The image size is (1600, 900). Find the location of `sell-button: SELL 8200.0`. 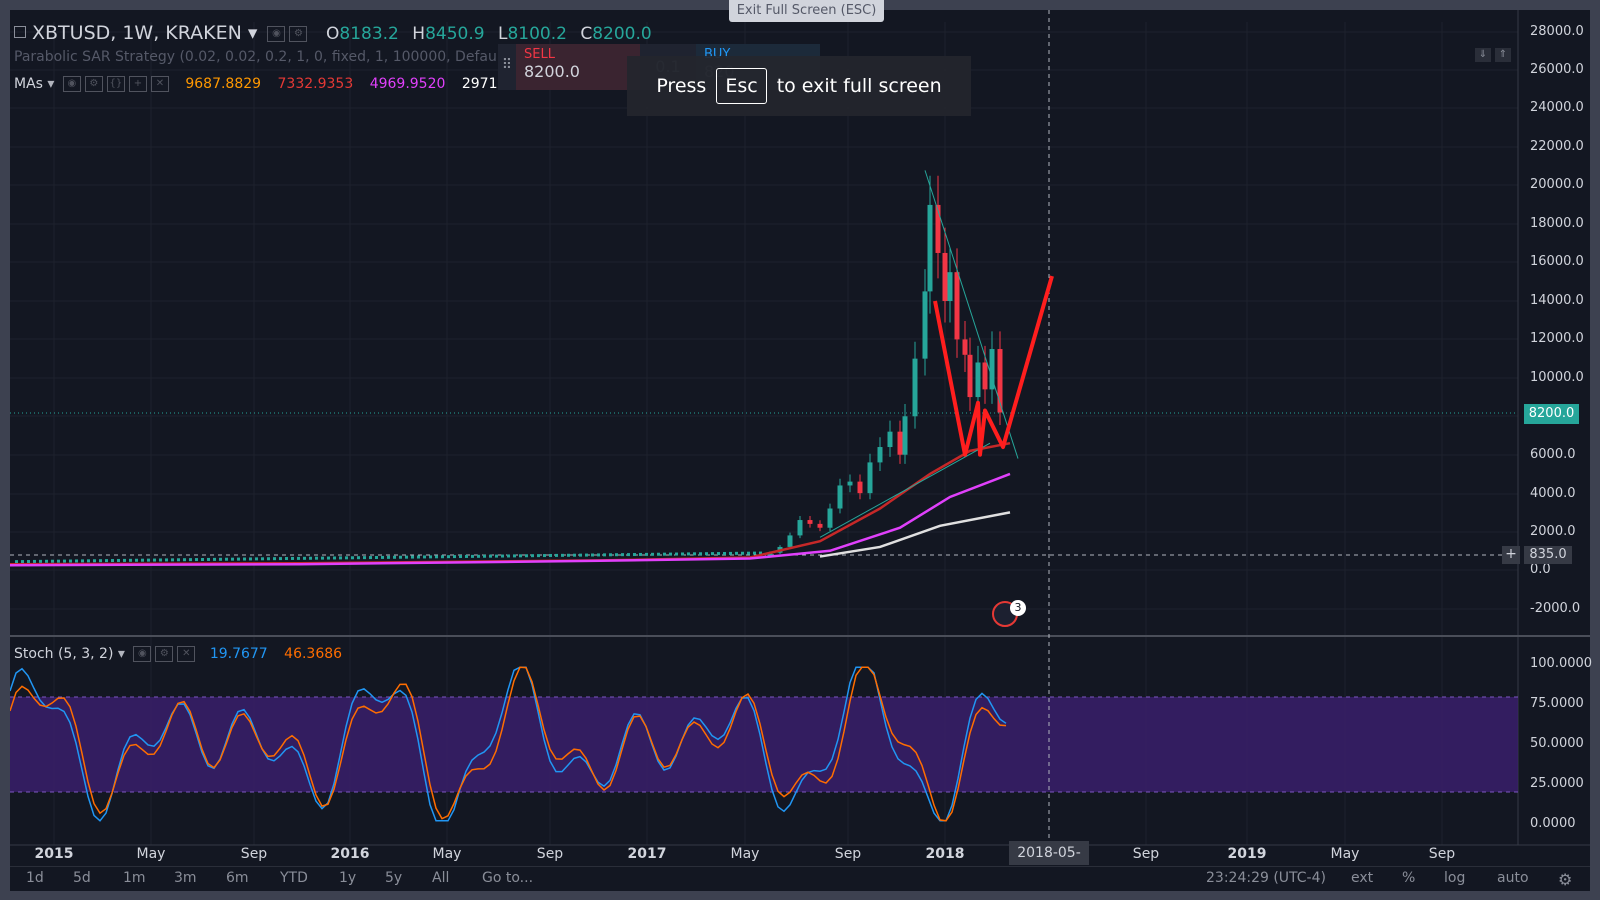

sell-button: SELL 8200.0 is located at coordinates (578, 67).